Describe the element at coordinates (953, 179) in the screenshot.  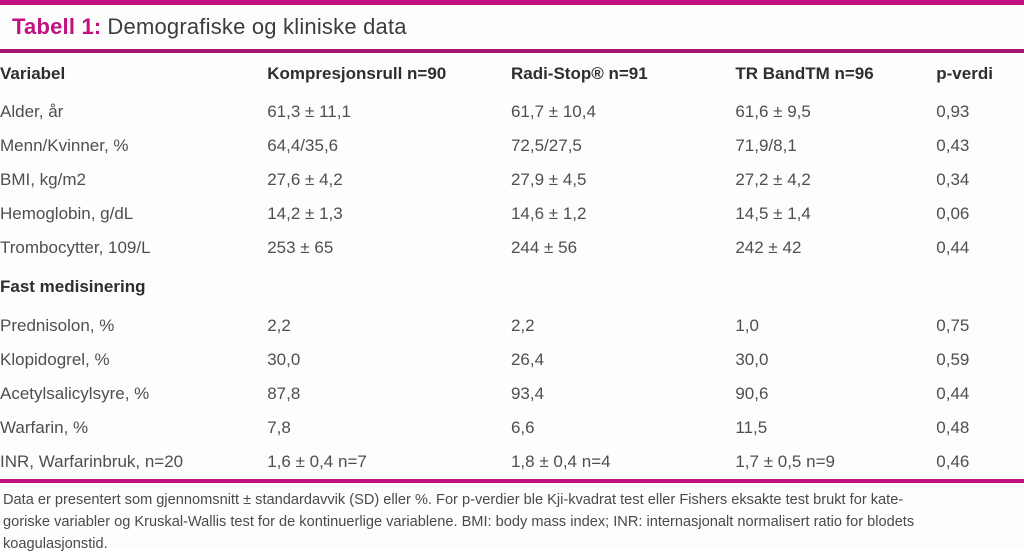
I see `table-cell: 0,34` at that location.